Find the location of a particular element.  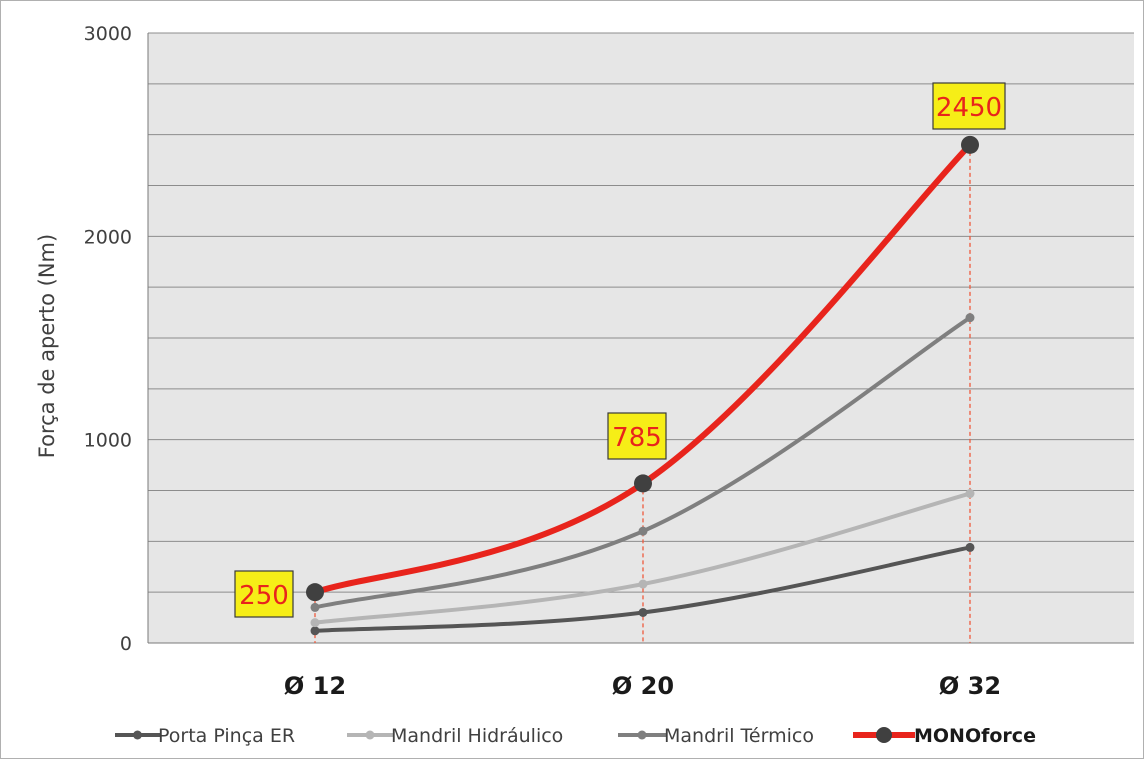

data-callout: 2450 is located at coordinates (969, 106).